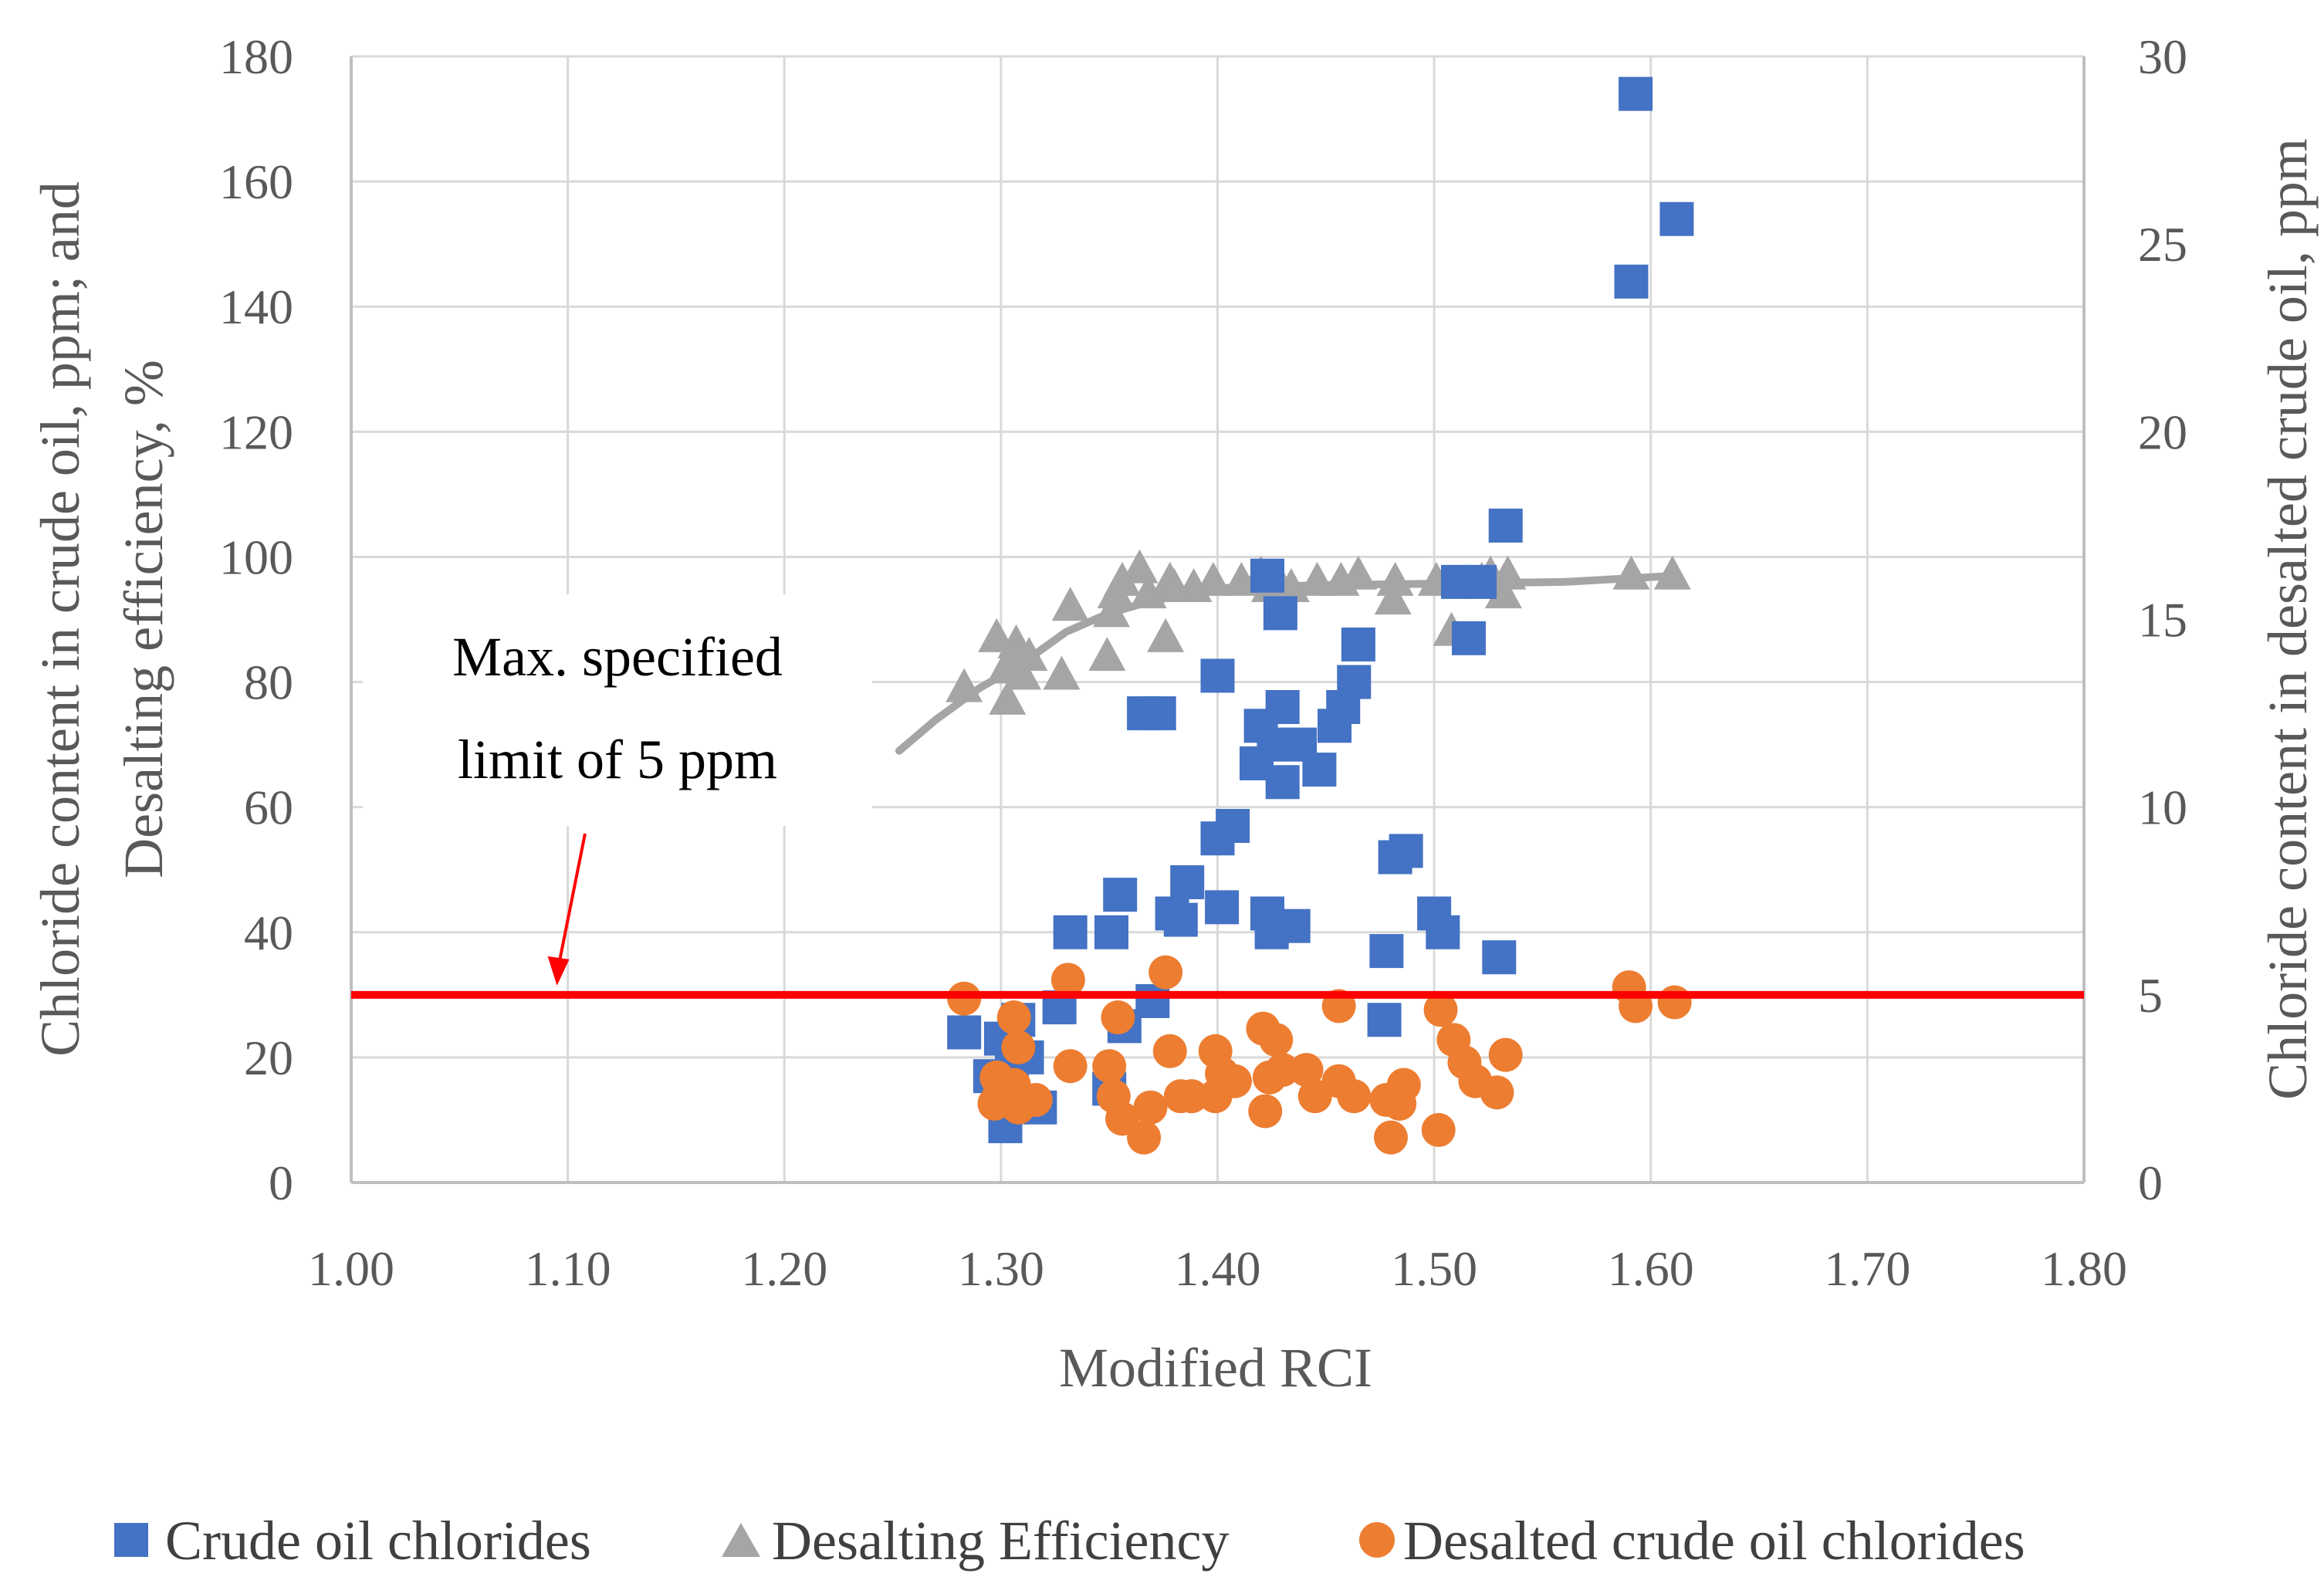  Describe the element at coordinates (2150, 995) in the screenshot. I see `y-right-tick-label: 5` at that location.